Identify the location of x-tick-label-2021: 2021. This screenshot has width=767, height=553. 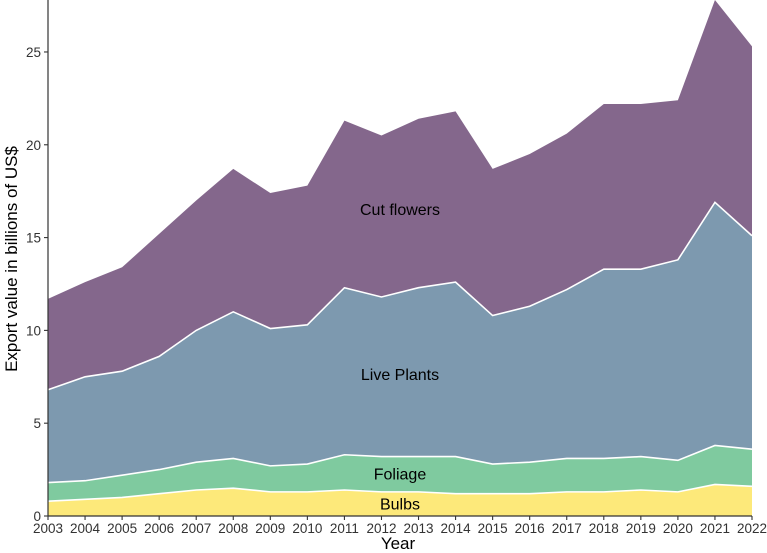
(715, 528).